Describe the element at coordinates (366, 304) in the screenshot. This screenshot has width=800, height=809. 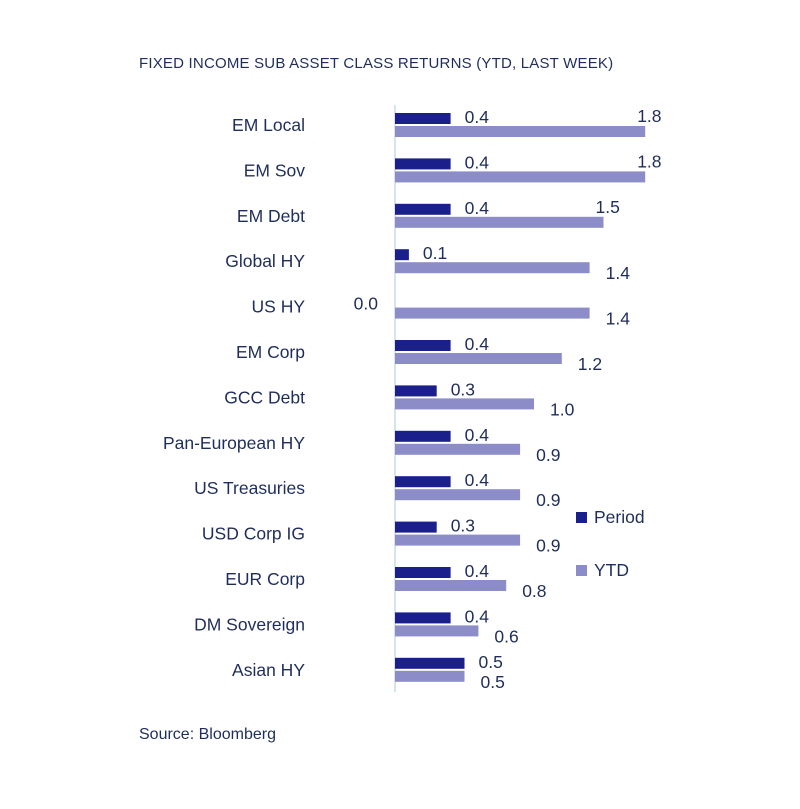
I see `period-value-label: 0.0` at that location.